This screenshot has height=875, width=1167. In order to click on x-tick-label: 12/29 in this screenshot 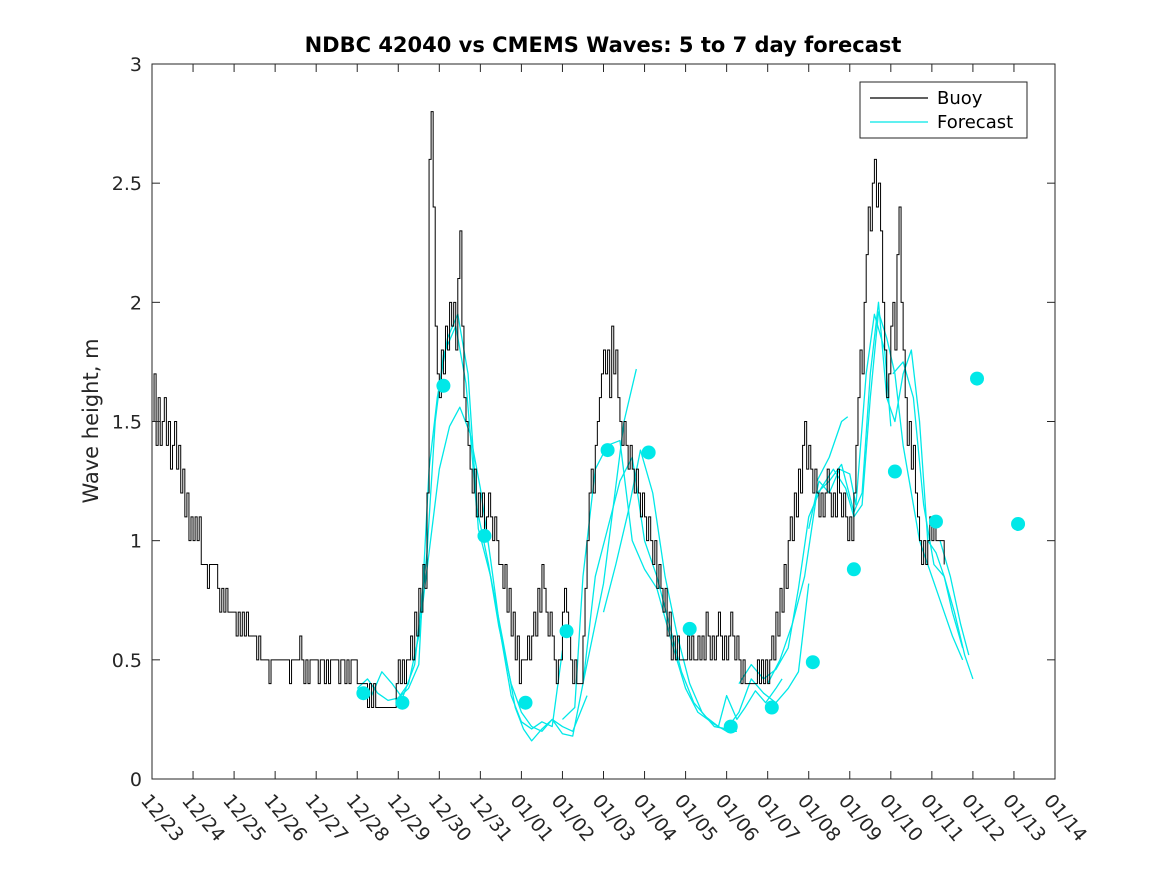, I will do `click(408, 818)`.